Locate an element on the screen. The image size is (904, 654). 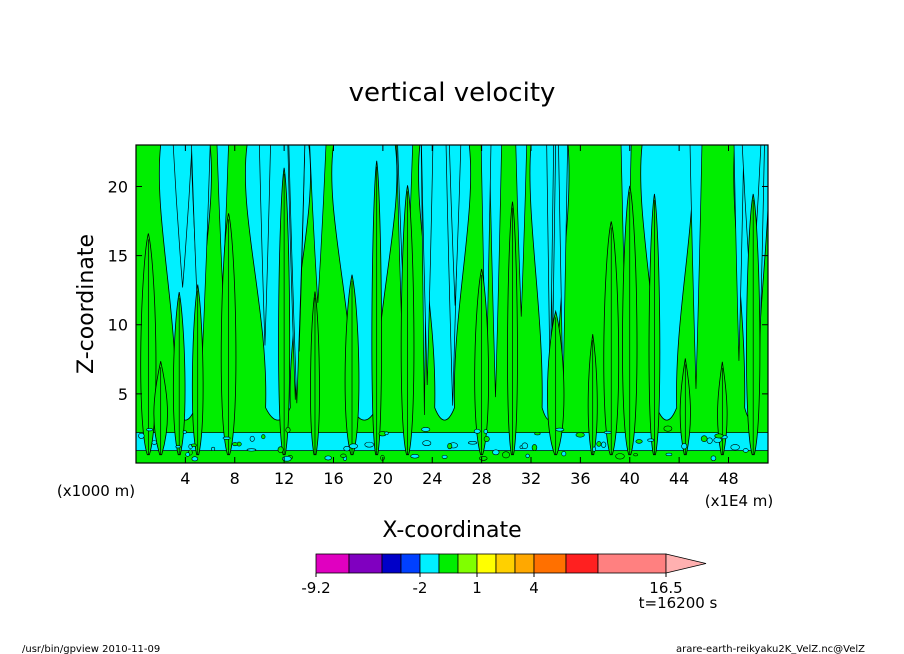
x-unit-right: (x1E4 m) is located at coordinates (739, 501).